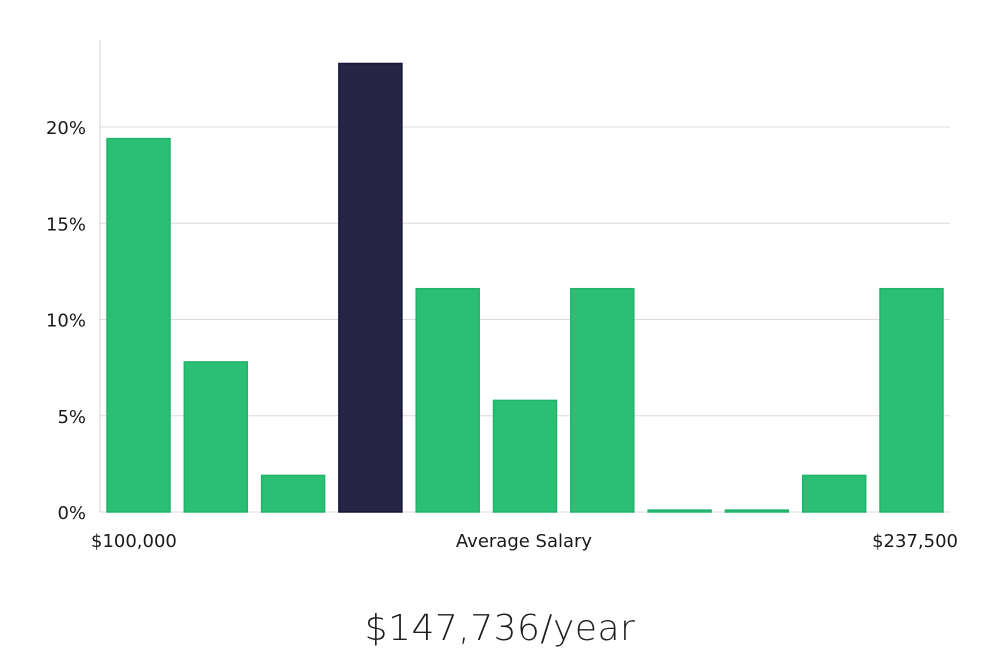 The image size is (1000, 660). Describe the element at coordinates (915, 541) in the screenshot. I see `x-max-label: $237,500` at that location.